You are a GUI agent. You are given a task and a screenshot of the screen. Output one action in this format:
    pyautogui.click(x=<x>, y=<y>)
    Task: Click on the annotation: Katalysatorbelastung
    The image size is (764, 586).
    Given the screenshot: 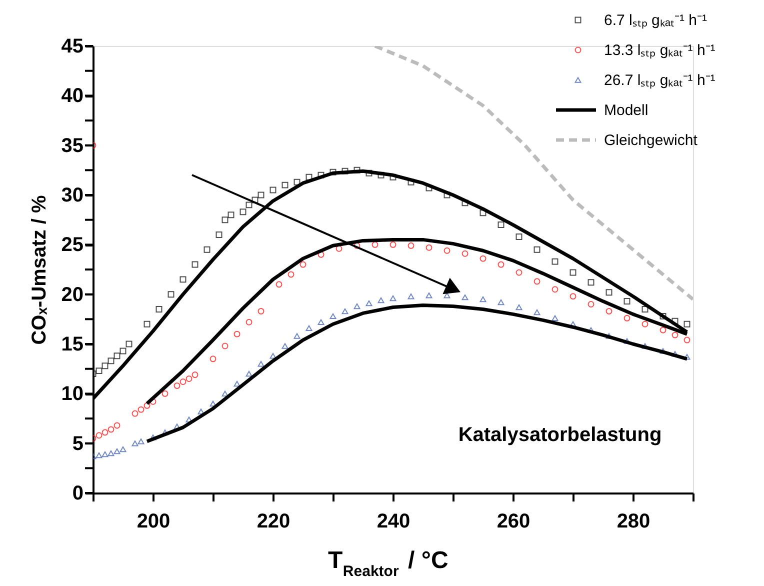 What is the action you would take?
    pyautogui.click(x=560, y=435)
    